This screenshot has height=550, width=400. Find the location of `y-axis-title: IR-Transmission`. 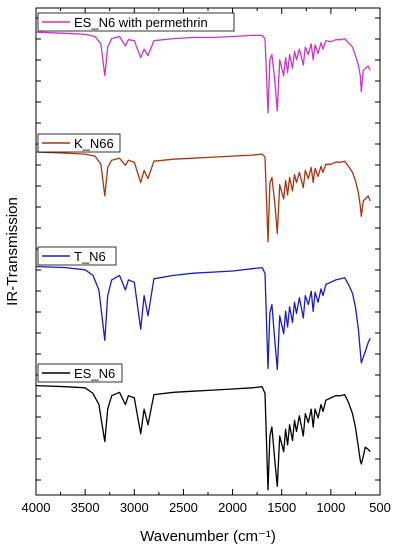

y-axis-title: IR-Transmission is located at coordinates (12, 251).